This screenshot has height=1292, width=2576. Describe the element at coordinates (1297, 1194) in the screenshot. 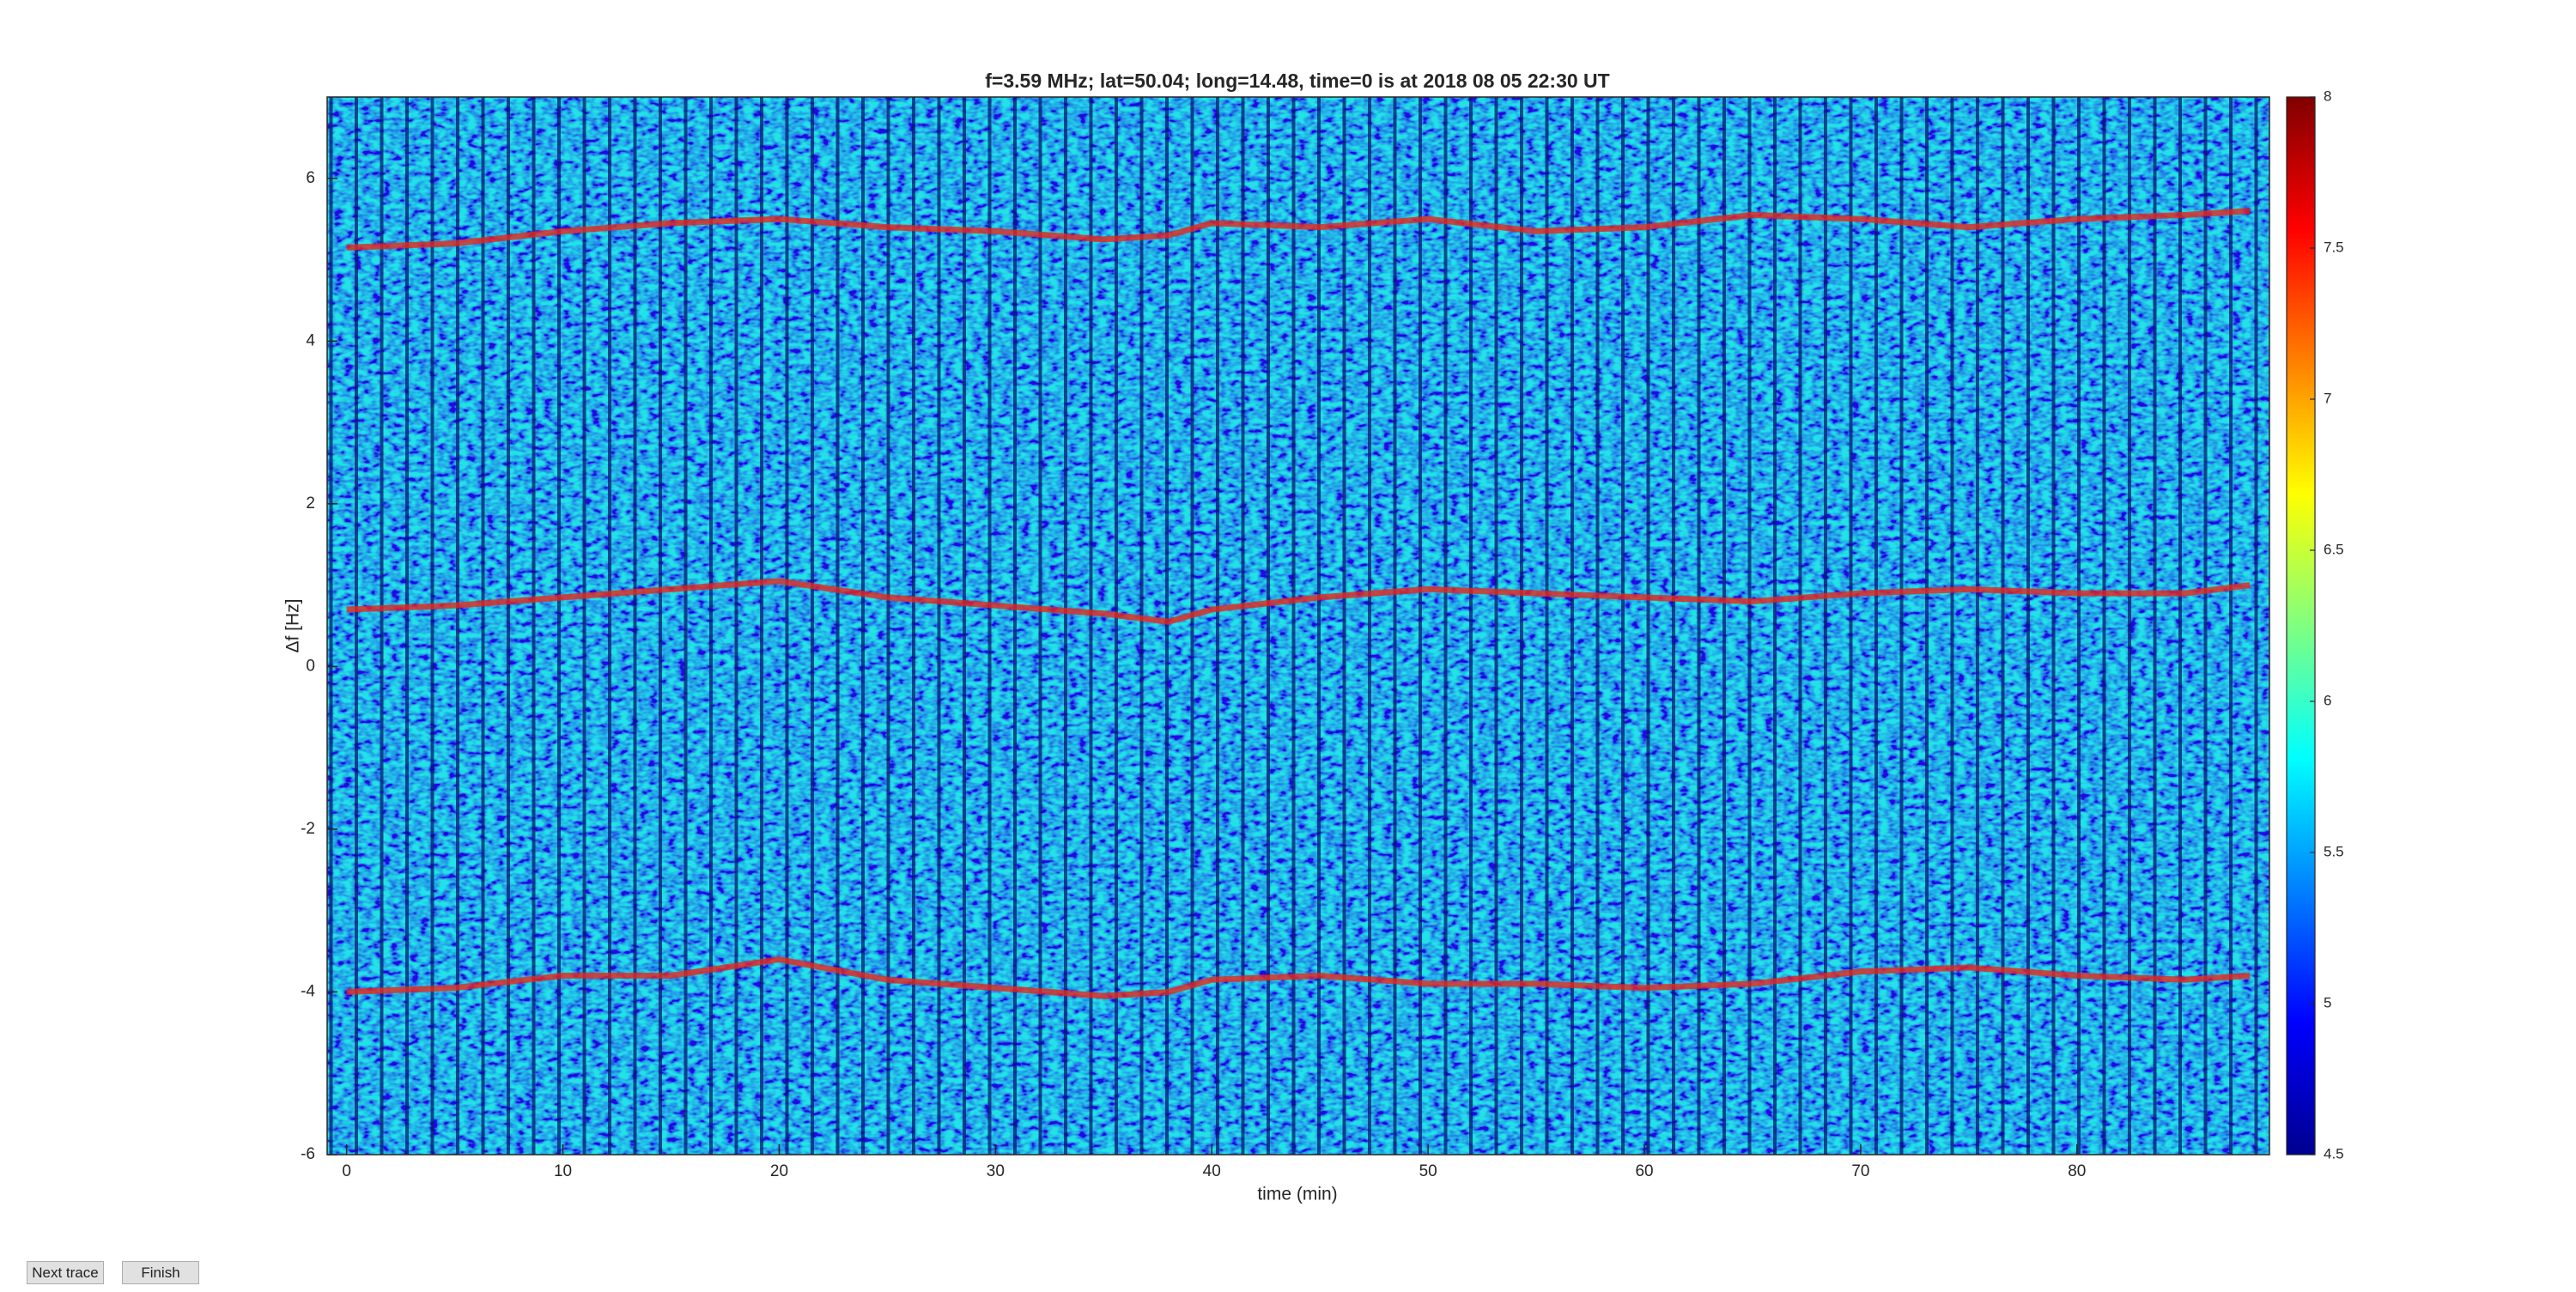

I see `x-axis-label: time (min)` at that location.